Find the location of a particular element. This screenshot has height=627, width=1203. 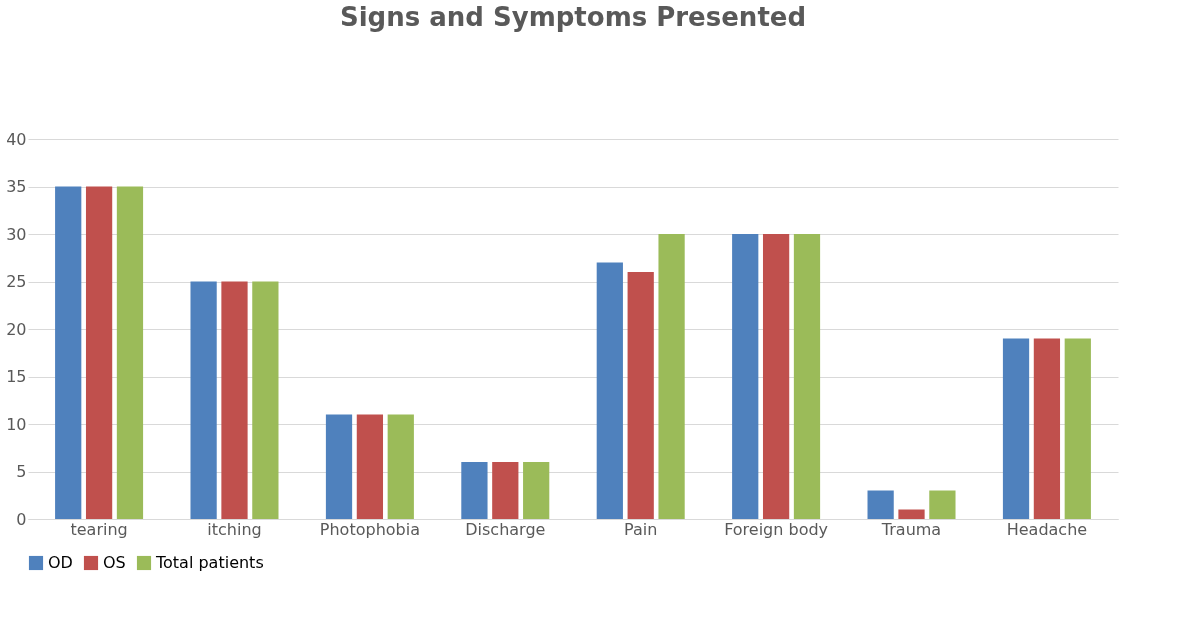

y-tick-label: 15 is located at coordinates (16, 376).